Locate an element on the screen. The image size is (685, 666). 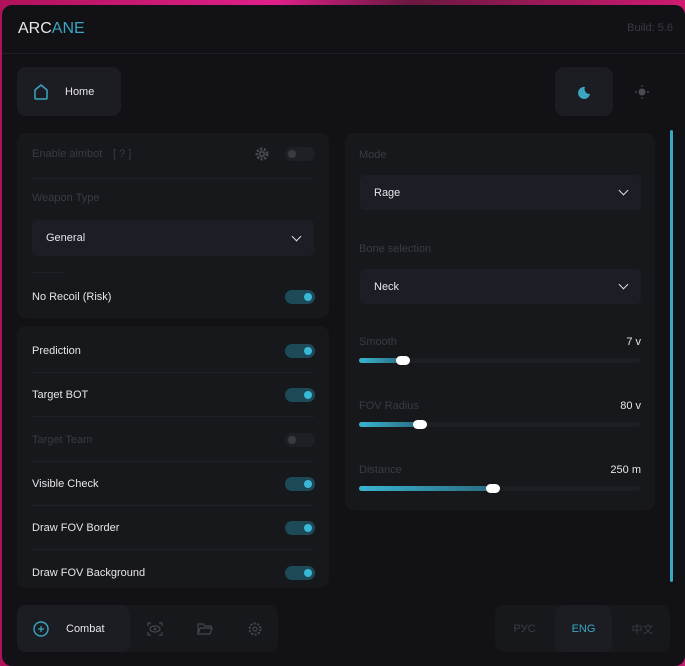
header-divider is located at coordinates (343, 53).